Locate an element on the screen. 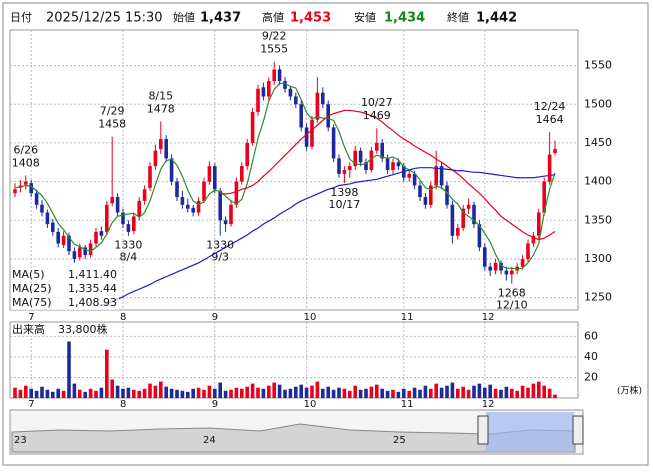 This screenshot has width=653, height=474. annotation-value: 1330 is located at coordinates (128, 245).